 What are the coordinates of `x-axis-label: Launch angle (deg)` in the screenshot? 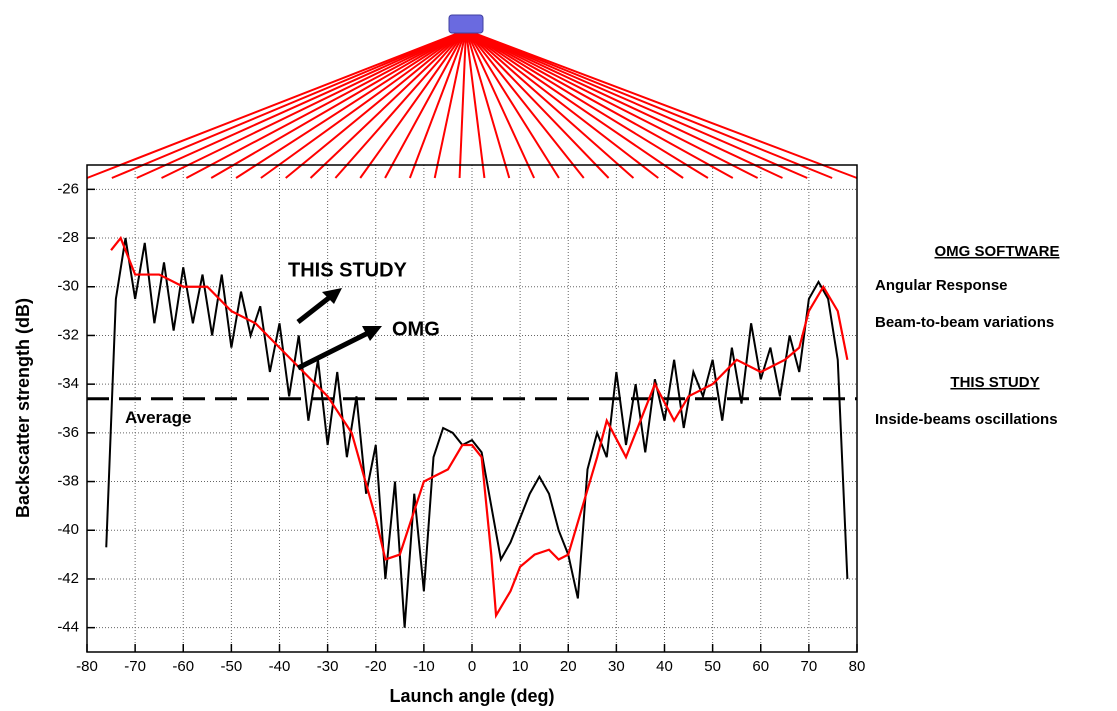 It's located at (471, 696).